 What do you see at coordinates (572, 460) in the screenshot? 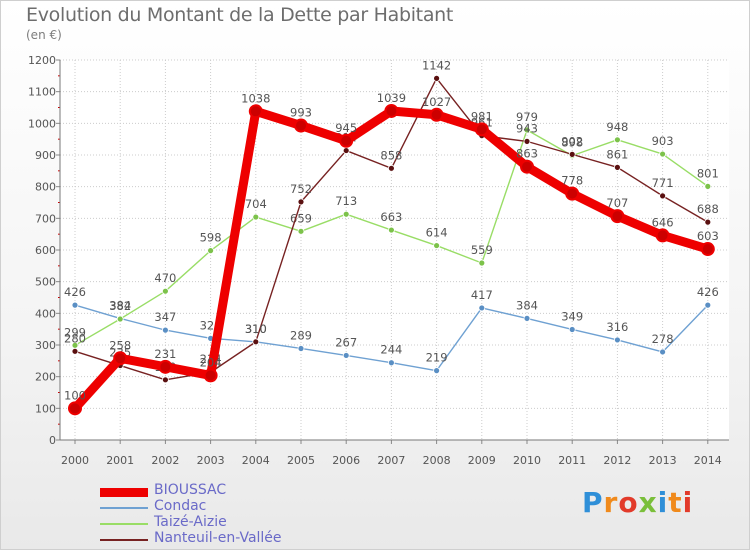
I see `x-tick-label: 2011` at bounding box center [572, 460].